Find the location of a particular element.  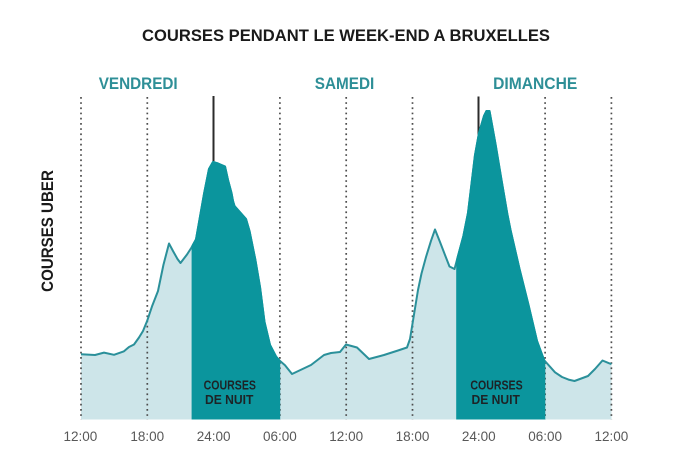

svg-text: COURSES UBER is located at coordinates (47, 231).